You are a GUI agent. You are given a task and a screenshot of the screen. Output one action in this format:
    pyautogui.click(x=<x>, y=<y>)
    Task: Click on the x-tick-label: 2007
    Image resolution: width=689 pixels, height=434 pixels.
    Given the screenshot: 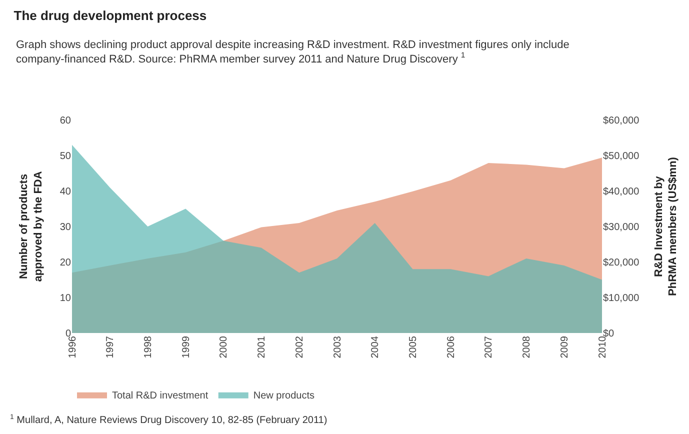 What is the action you would take?
    pyautogui.click(x=489, y=347)
    